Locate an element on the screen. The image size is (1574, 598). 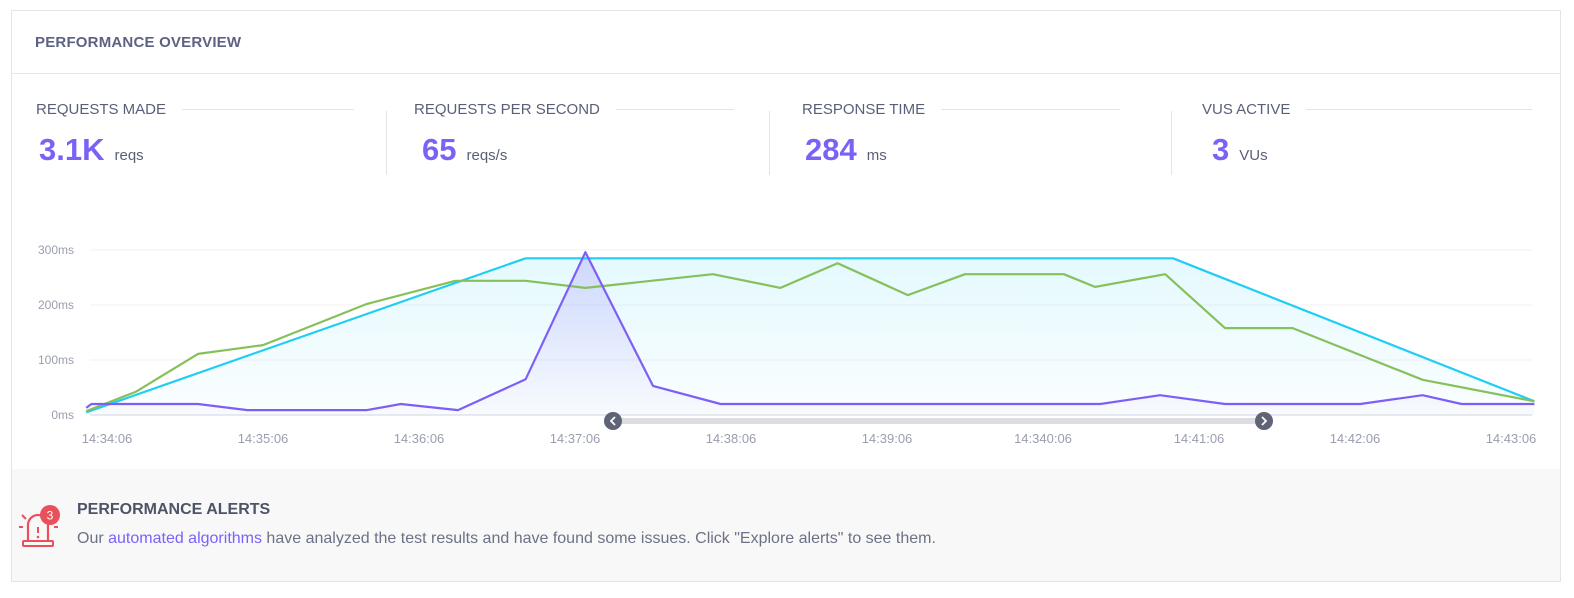
alerts-title: PERFORMANCE ALERTS is located at coordinates (174, 509).